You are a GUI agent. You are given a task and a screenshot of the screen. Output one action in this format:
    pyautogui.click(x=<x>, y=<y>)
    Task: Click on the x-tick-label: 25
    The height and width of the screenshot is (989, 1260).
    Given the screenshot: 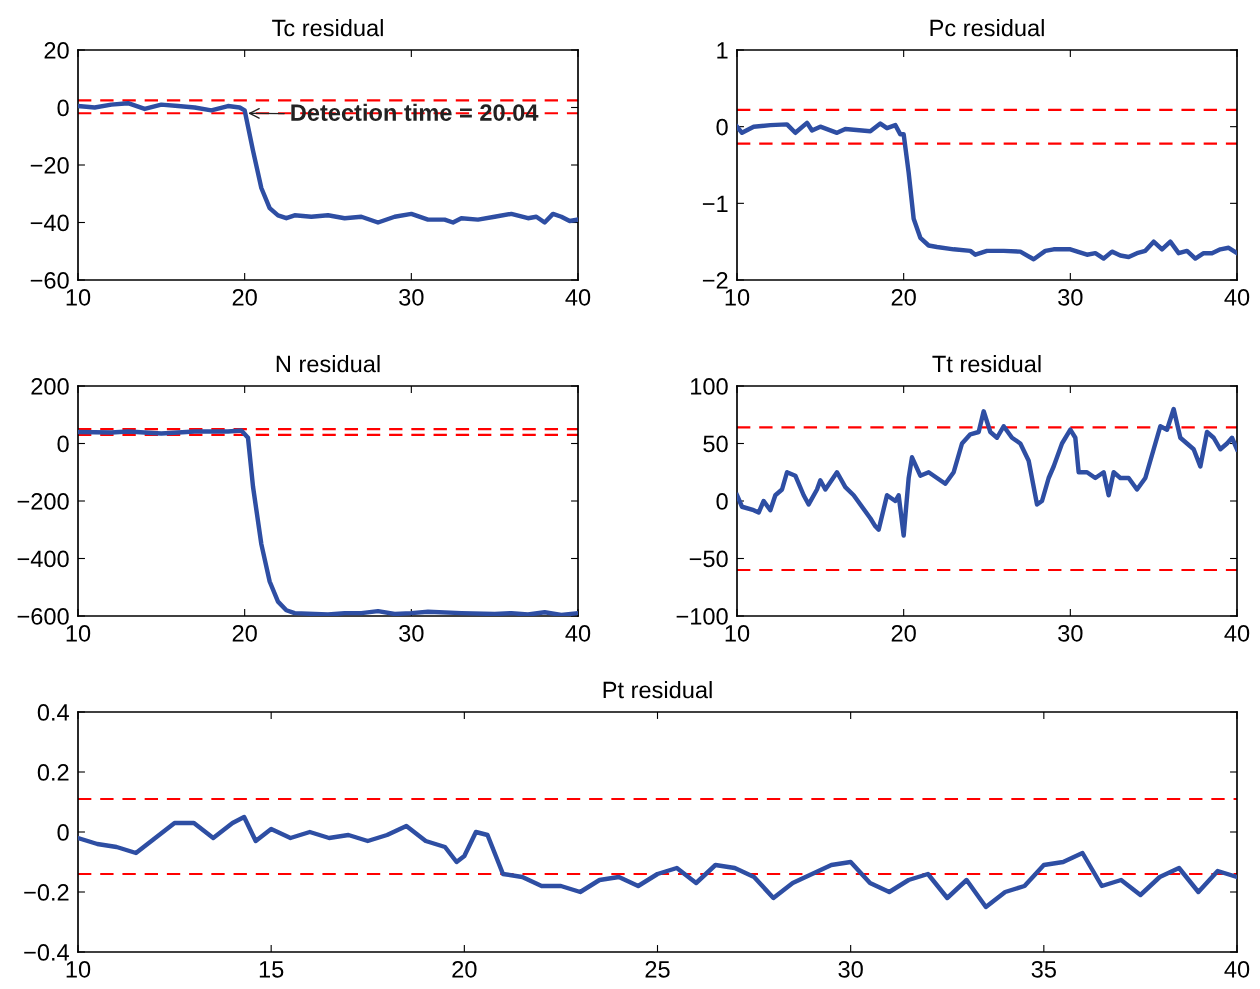 What is the action you would take?
    pyautogui.click(x=657, y=969)
    